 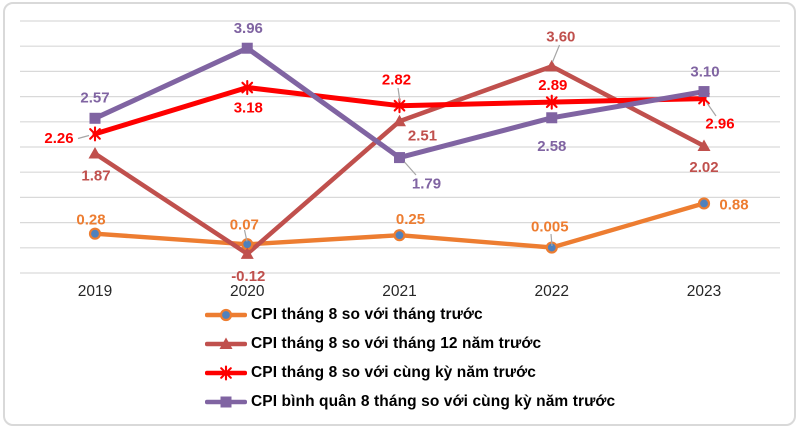 I want to click on legend-item-cpi-vs-prev-month: CPI tháng 8 so với tháng trước, so click(x=410, y=314).